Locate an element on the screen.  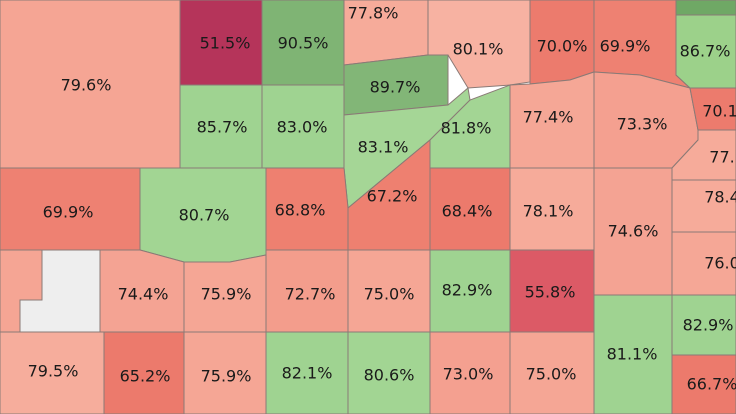
region-label: 82.1% is located at coordinates (307, 373).